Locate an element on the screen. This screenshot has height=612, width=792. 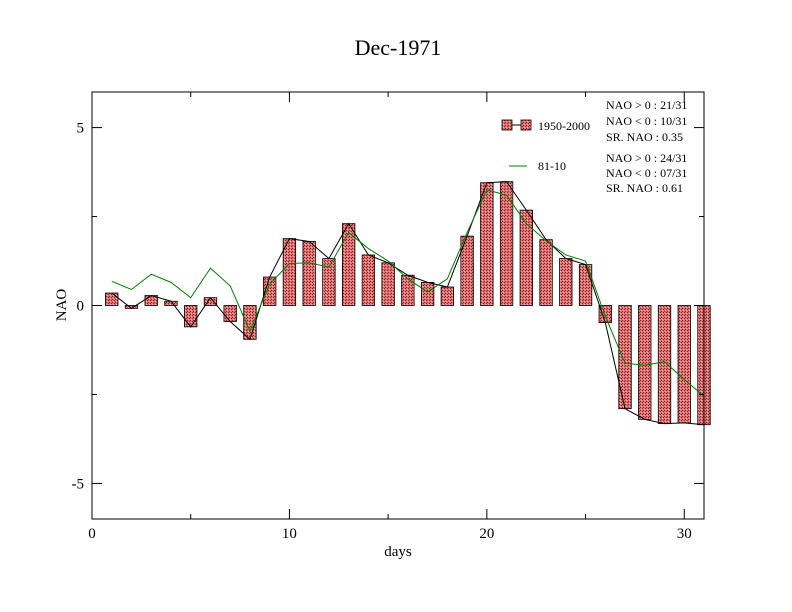
y-tick-label: -5 is located at coordinates (78, 484).